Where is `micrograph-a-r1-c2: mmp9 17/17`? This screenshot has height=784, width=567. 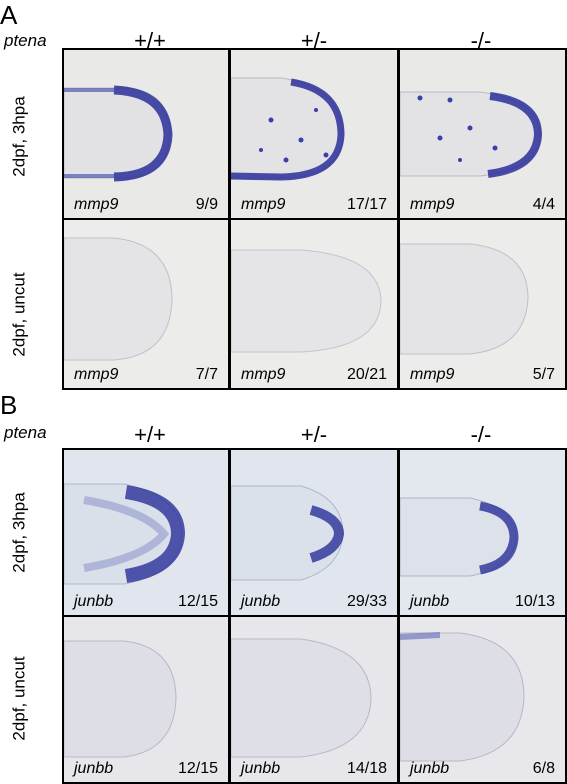
micrograph-a-r1-c2: mmp9 17/17 is located at coordinates (314, 134).